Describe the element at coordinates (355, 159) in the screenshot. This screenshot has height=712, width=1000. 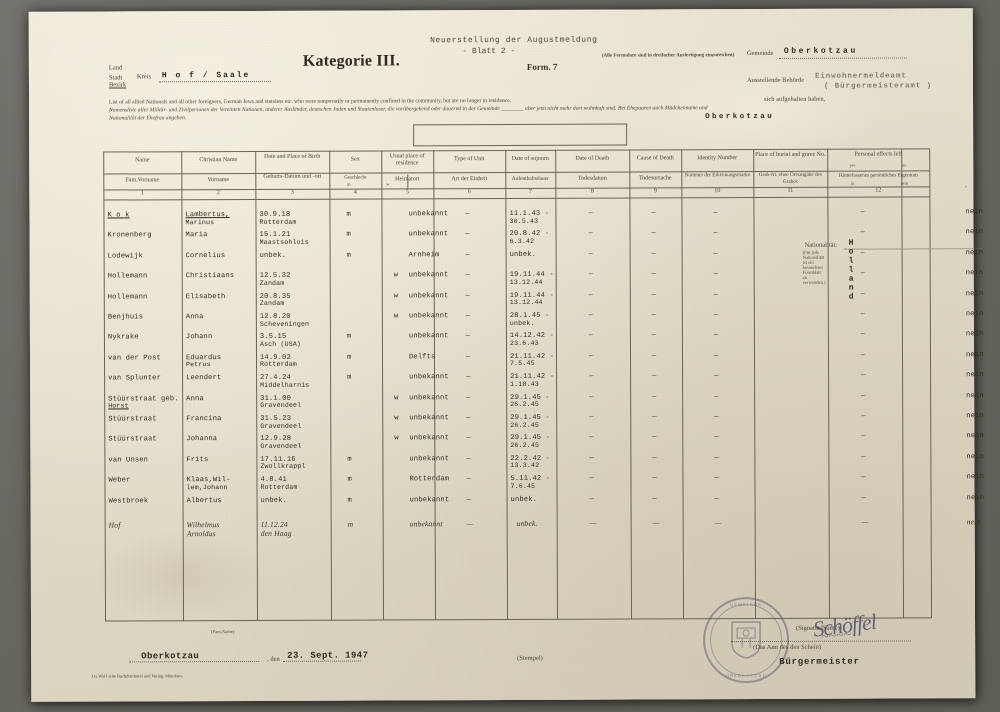
I see `col-header-sex: Sex` at that location.